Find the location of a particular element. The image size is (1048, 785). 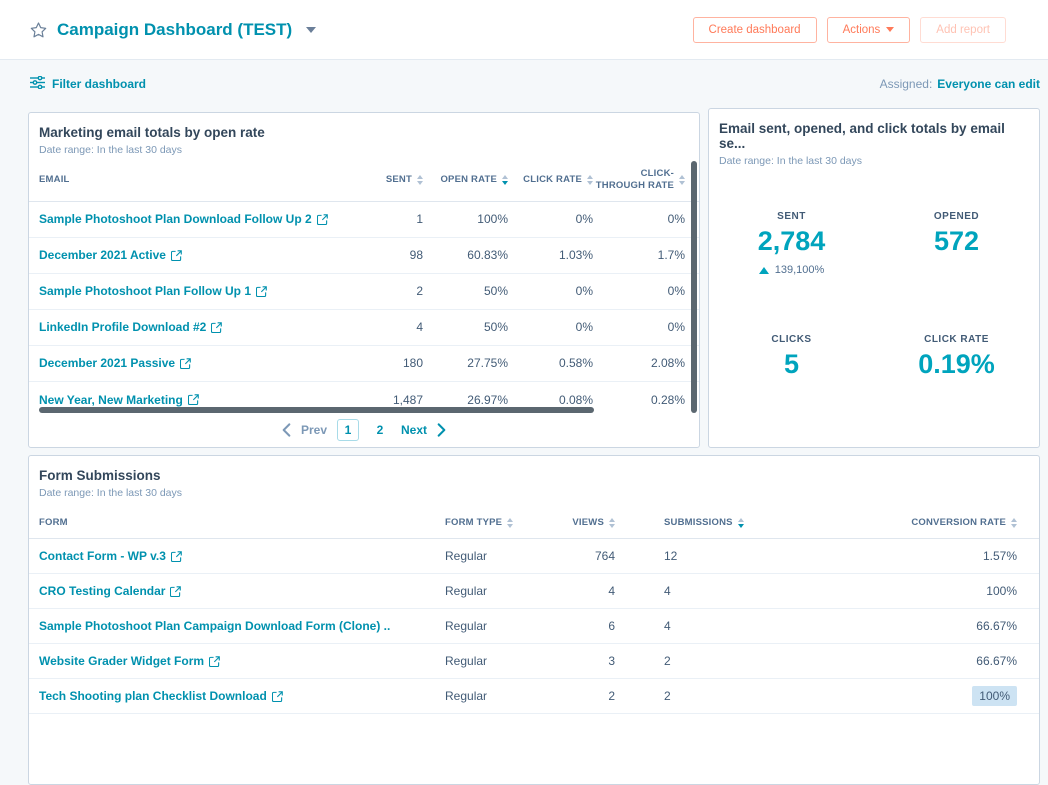

metric-clicks: CLICKS 5 is located at coordinates (791, 357).